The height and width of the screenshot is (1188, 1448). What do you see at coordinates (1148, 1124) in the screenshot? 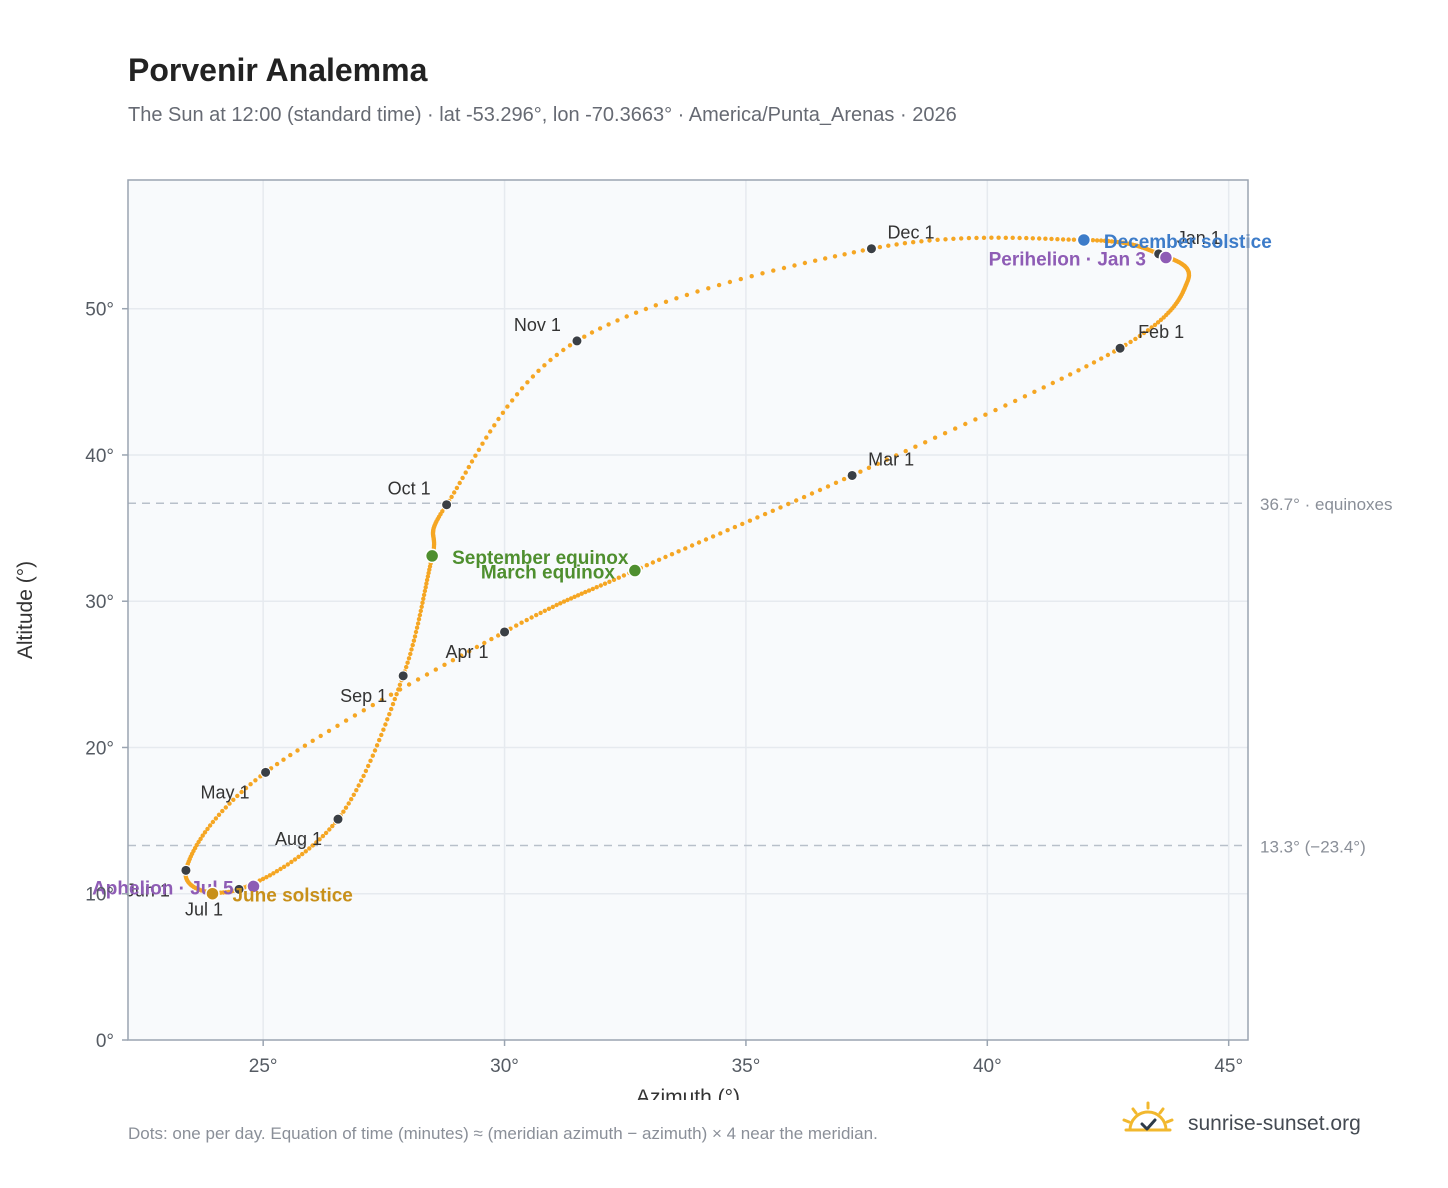
I see `sun-logo-icon` at bounding box center [1148, 1124].